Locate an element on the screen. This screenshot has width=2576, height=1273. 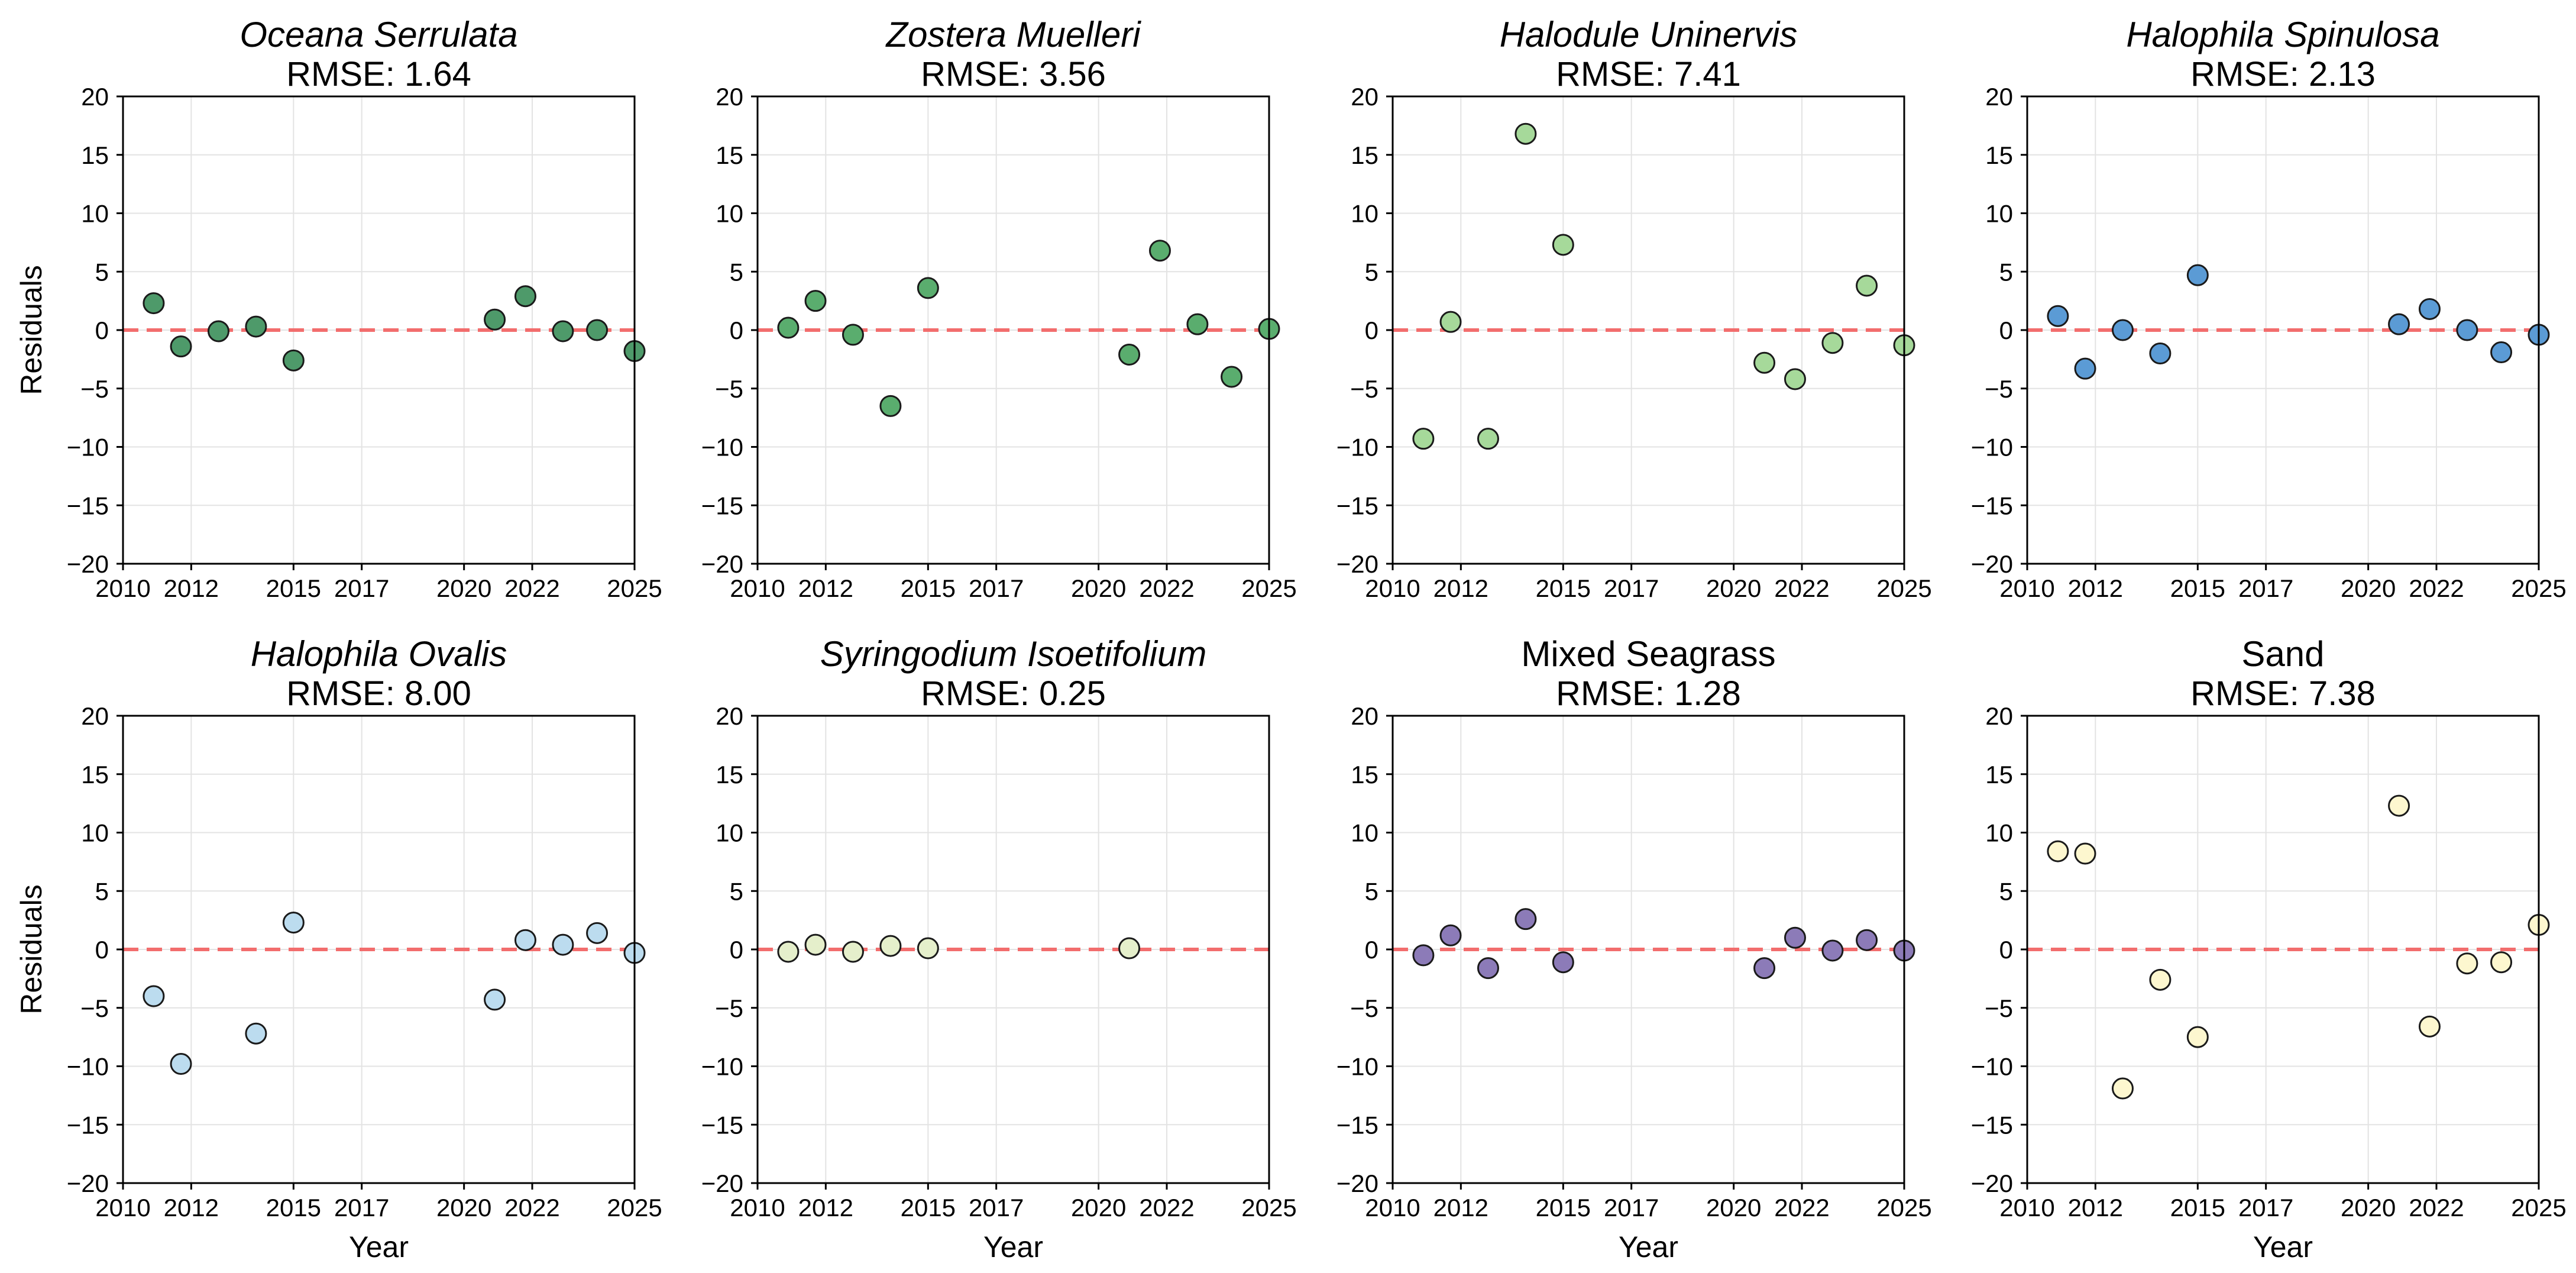
subplot-rmse: RMSE: 0.25 is located at coordinates (1014, 693).